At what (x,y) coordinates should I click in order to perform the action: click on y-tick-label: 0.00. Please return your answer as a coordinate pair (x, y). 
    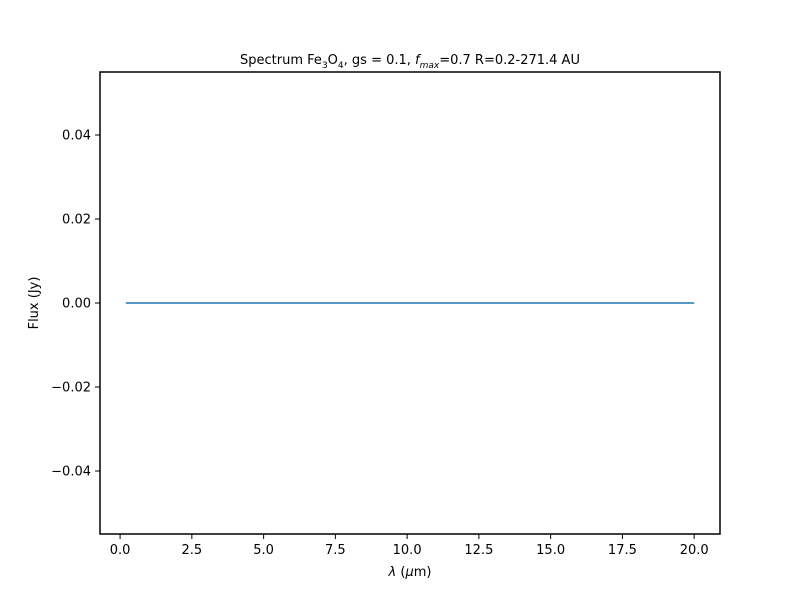
    Looking at the image, I should click on (76, 304).